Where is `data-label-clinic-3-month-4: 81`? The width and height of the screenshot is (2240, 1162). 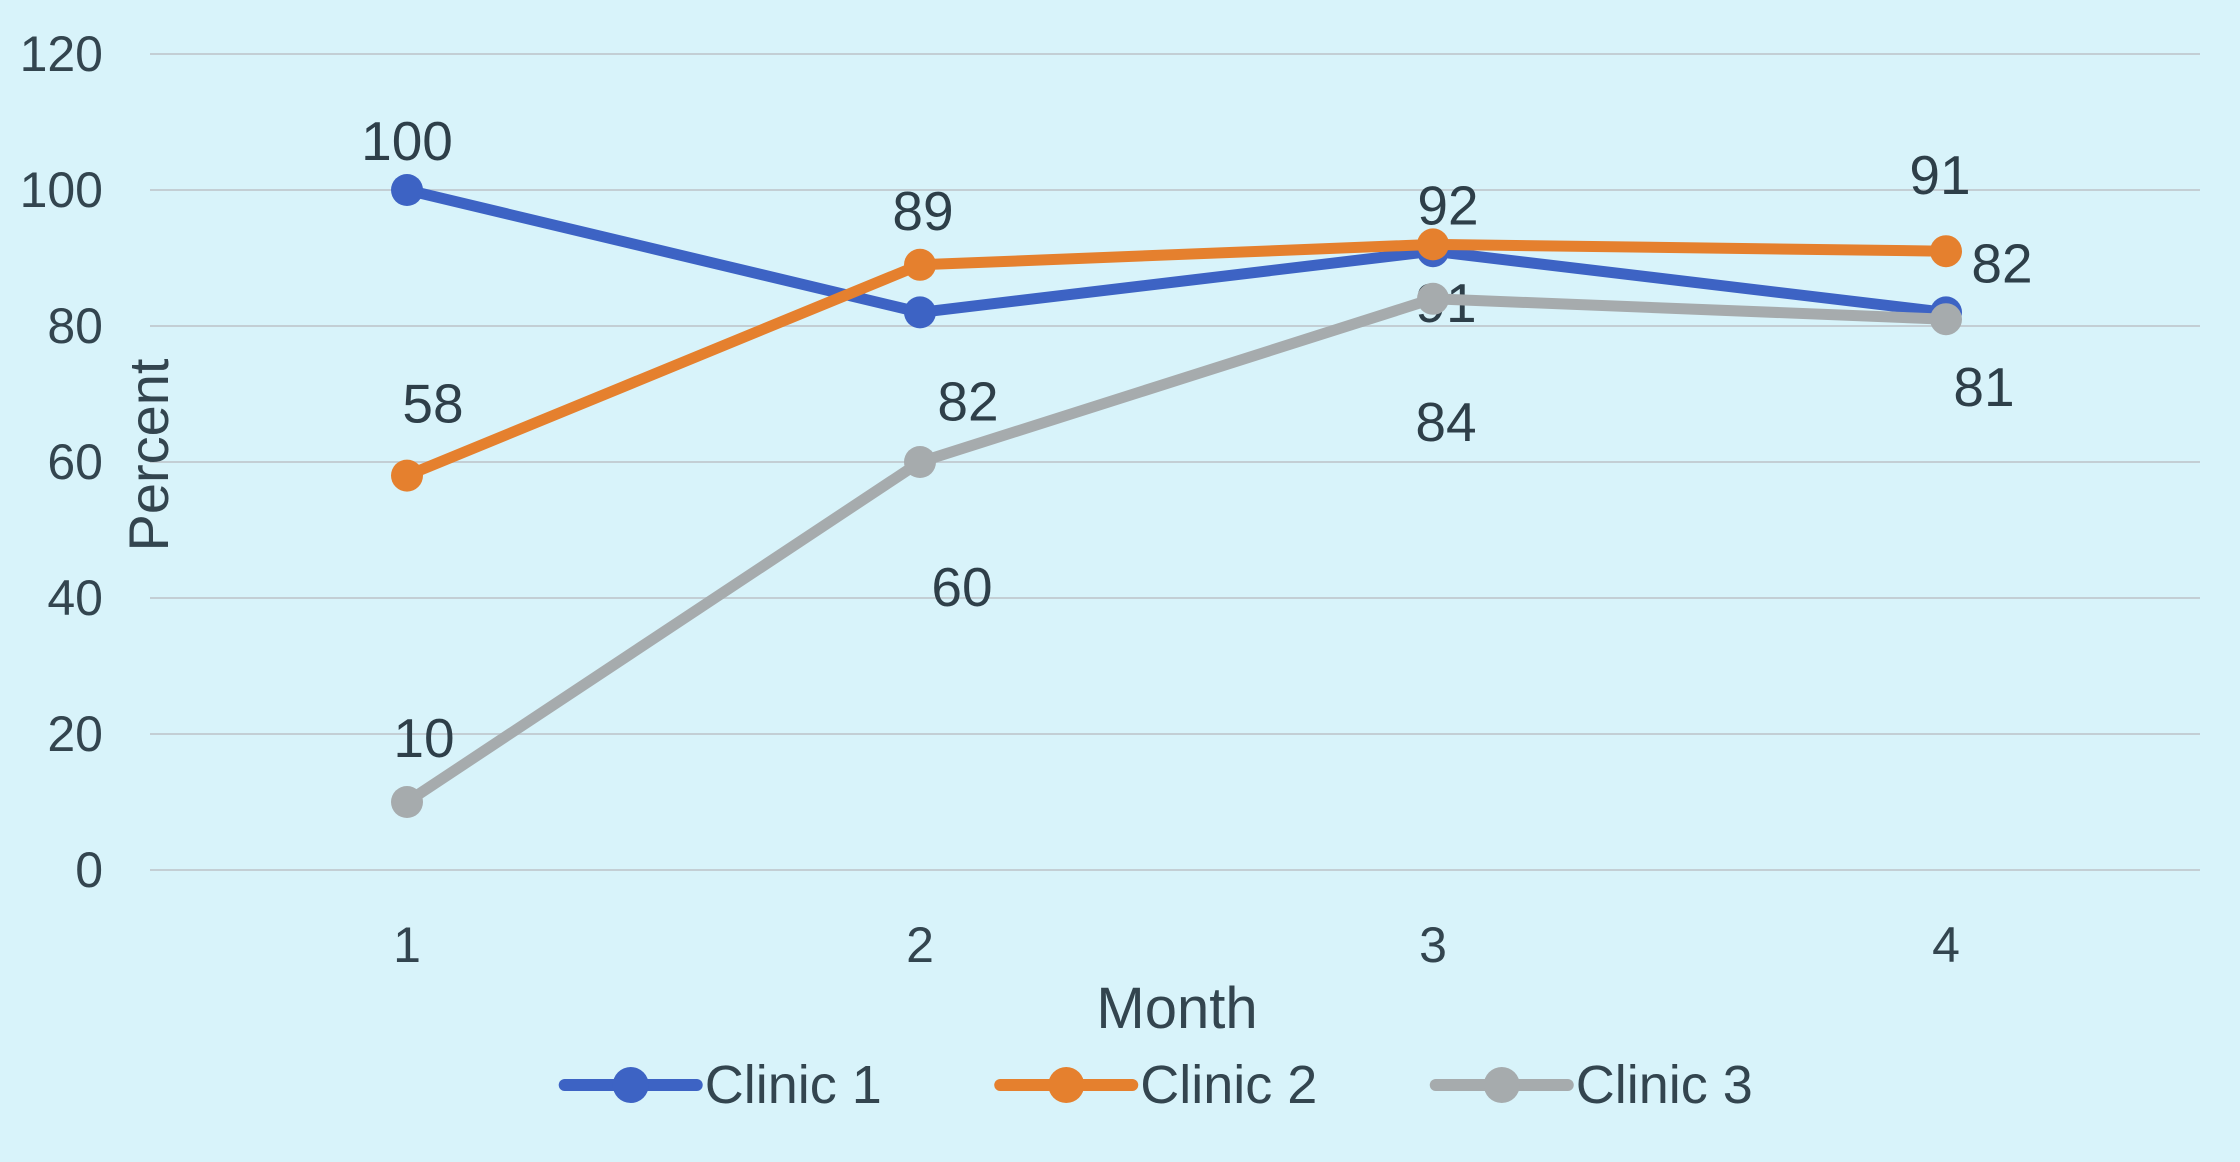 data-label-clinic-3-month-4: 81 is located at coordinates (1983, 387).